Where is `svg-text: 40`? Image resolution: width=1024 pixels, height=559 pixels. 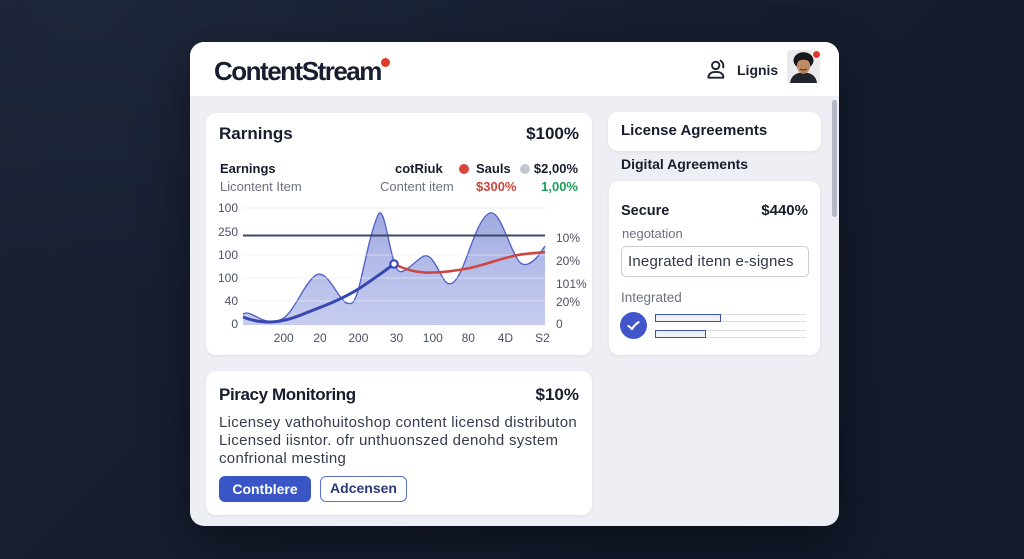
svg-text: 40 is located at coordinates (232, 301).